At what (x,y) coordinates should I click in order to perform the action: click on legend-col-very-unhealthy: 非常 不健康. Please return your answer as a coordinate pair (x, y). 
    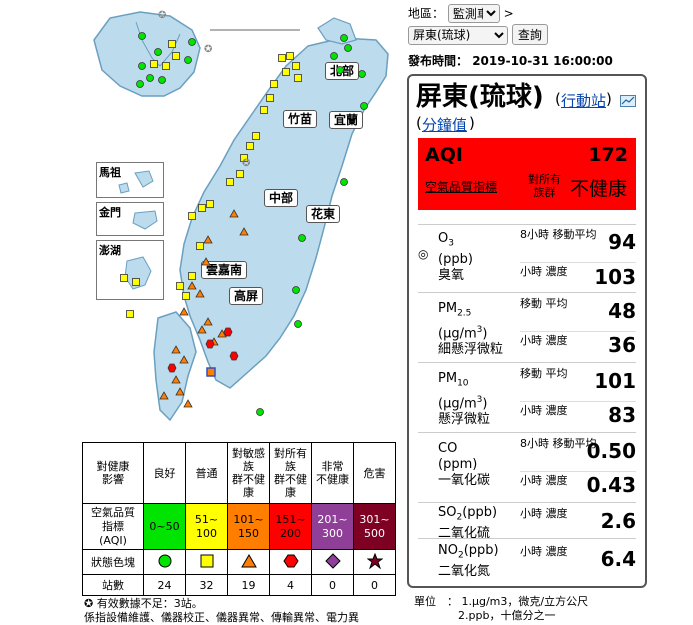
    Looking at the image, I should click on (332, 473).